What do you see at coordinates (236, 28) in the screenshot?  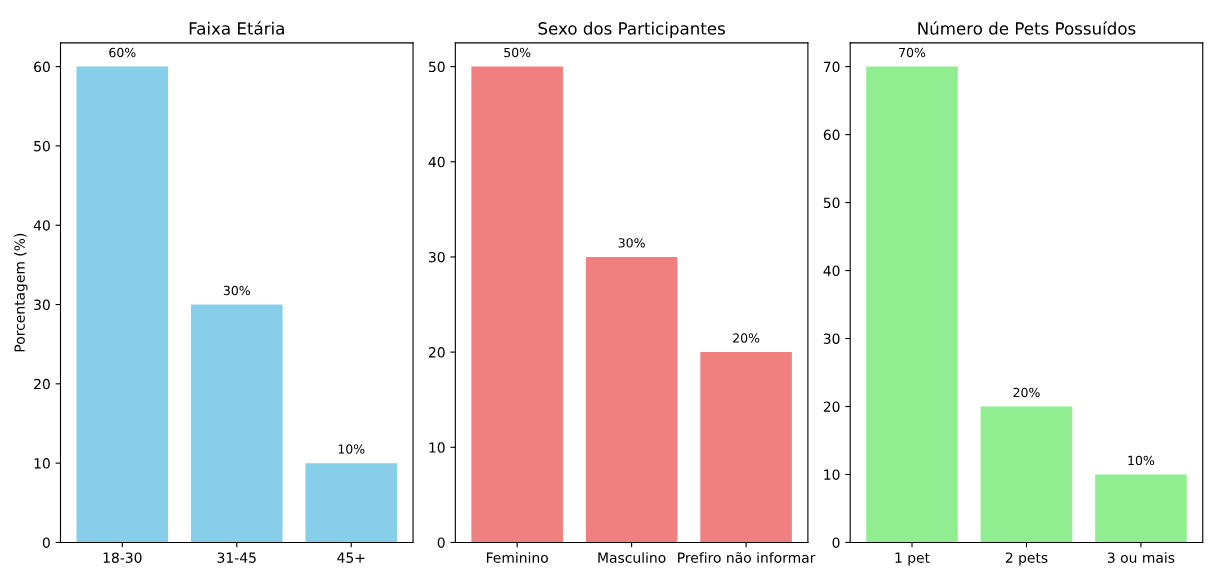 I see `chart-title: Faixa Etária` at bounding box center [236, 28].